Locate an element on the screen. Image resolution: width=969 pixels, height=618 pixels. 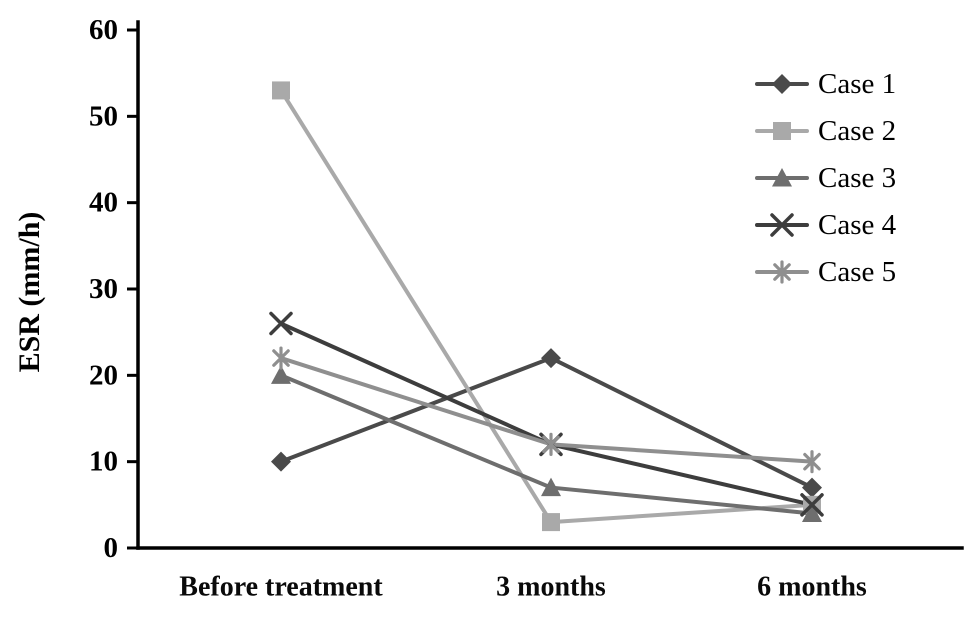
y-tick-label: 20 is located at coordinates (103, 375).